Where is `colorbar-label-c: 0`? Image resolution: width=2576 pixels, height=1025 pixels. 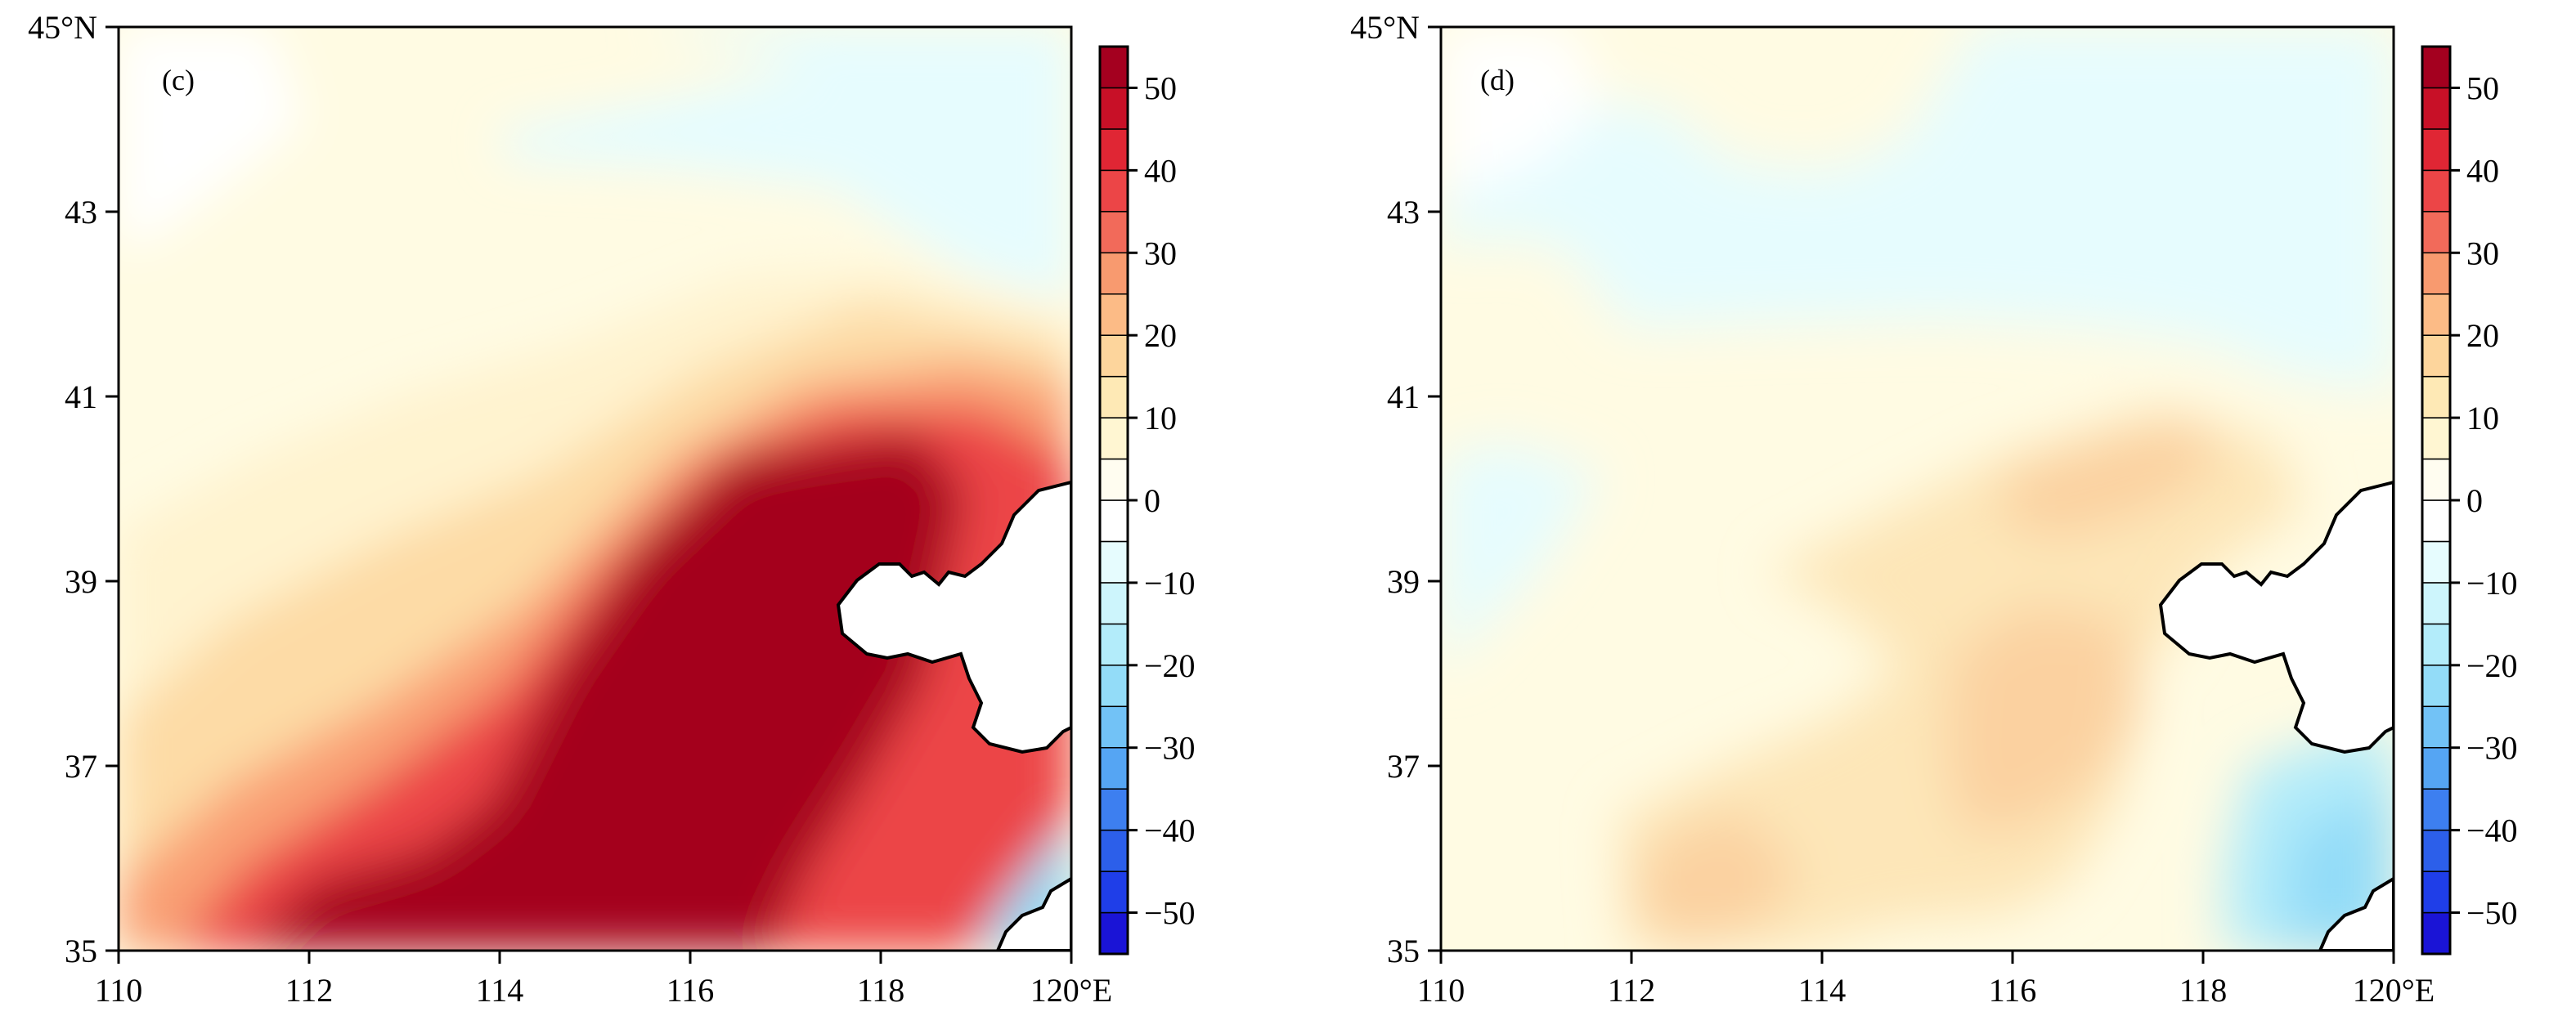 colorbar-label-c: 0 is located at coordinates (1152, 500).